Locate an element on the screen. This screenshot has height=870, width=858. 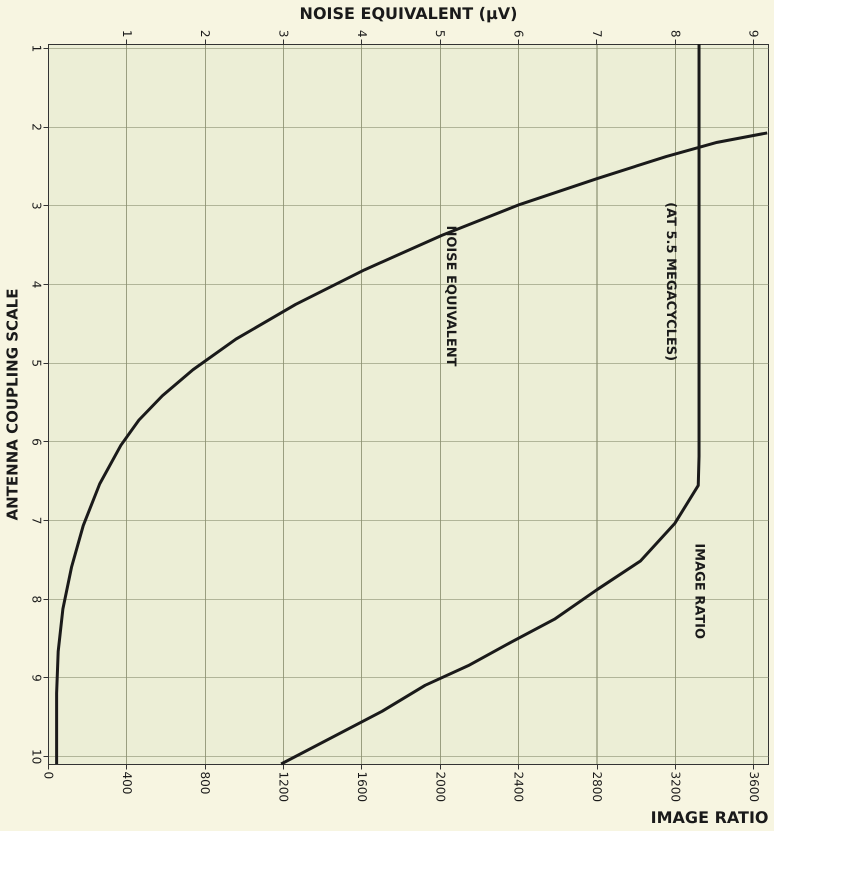
y-tick-label: 5 is located at coordinates (37, 363).